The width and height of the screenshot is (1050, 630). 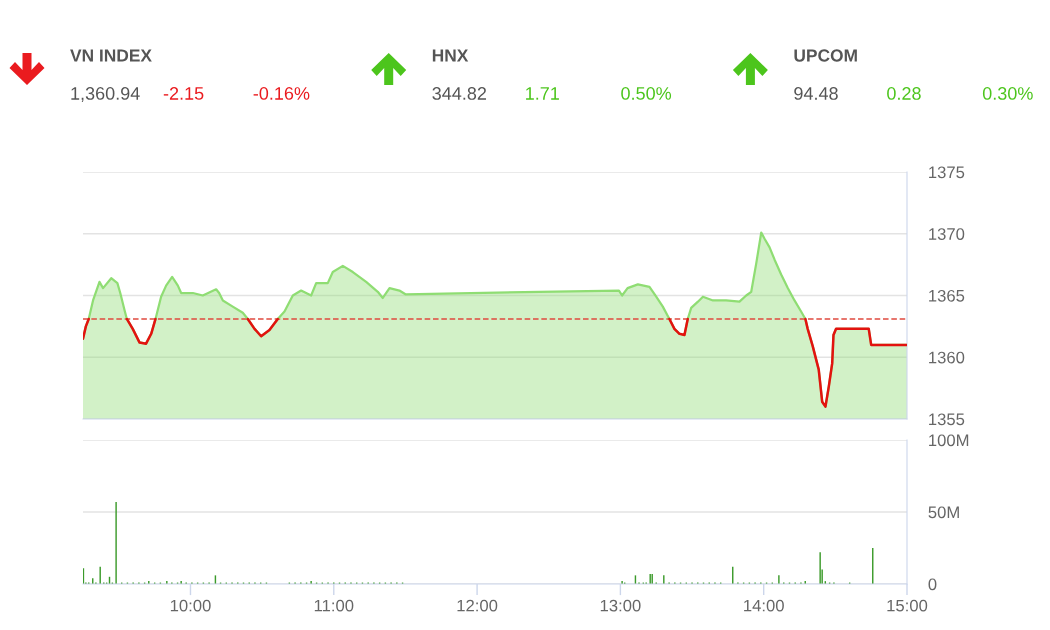 What do you see at coordinates (764, 605) in the screenshot?
I see `x-tick-label: 14:00` at bounding box center [764, 605].